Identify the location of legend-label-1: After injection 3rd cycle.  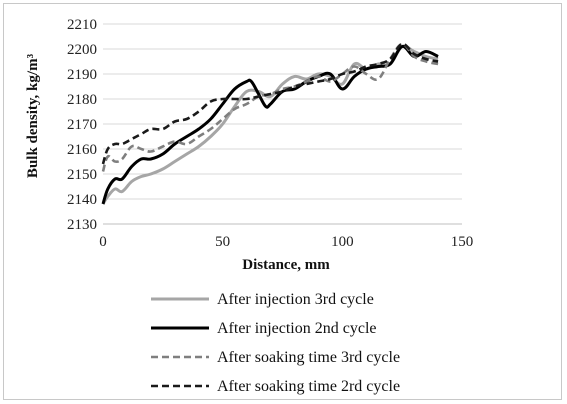
(295, 299).